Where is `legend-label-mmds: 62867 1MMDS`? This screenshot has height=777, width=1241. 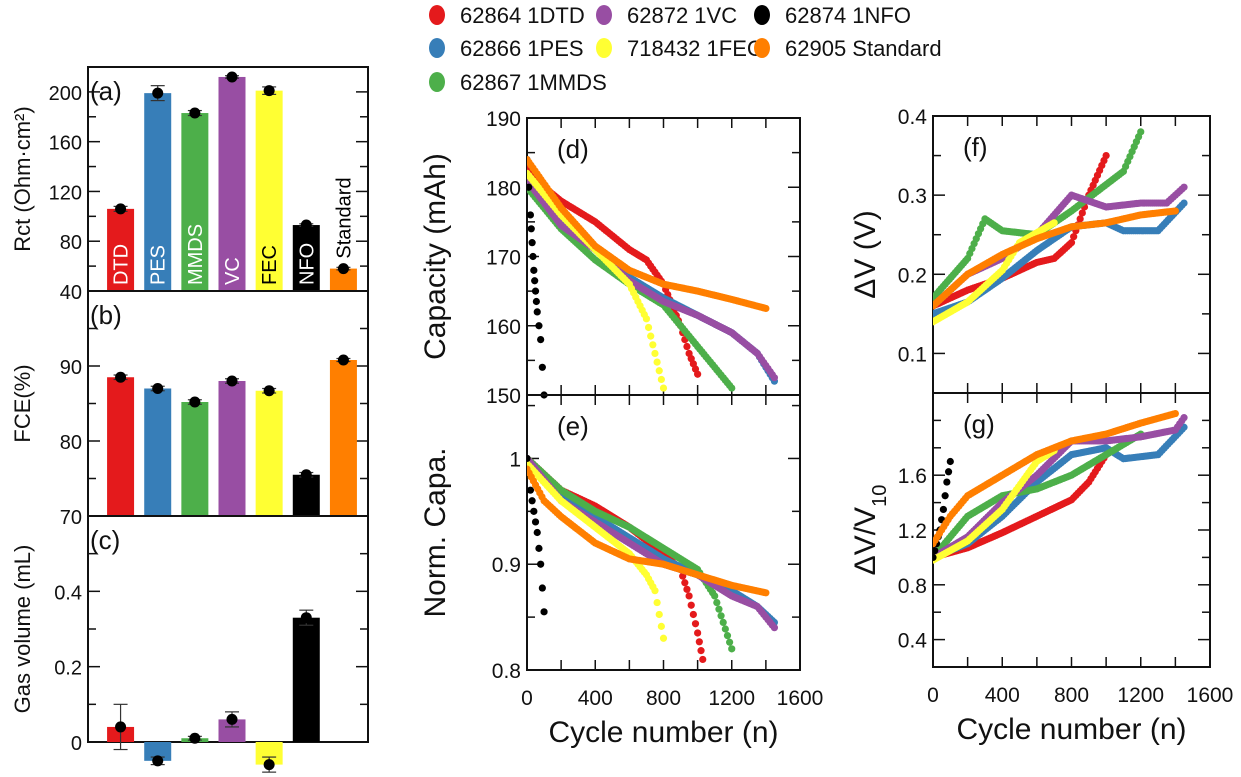
legend-label-mmds: 62867 1MMDS is located at coordinates (533, 82).